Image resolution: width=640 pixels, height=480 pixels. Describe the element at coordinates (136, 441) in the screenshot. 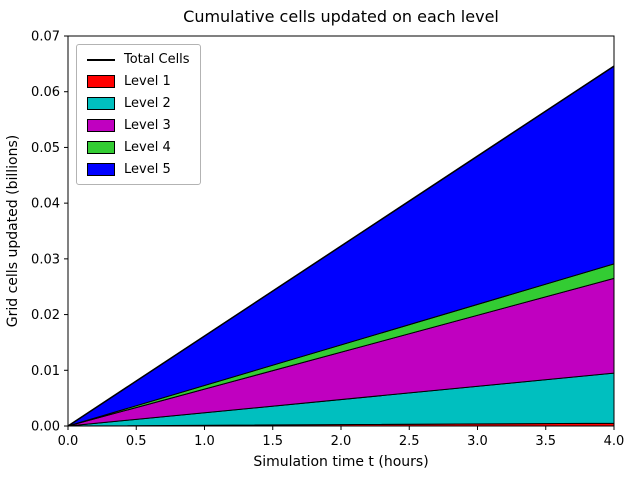

I see `x-tick-label: 0.5` at that location.